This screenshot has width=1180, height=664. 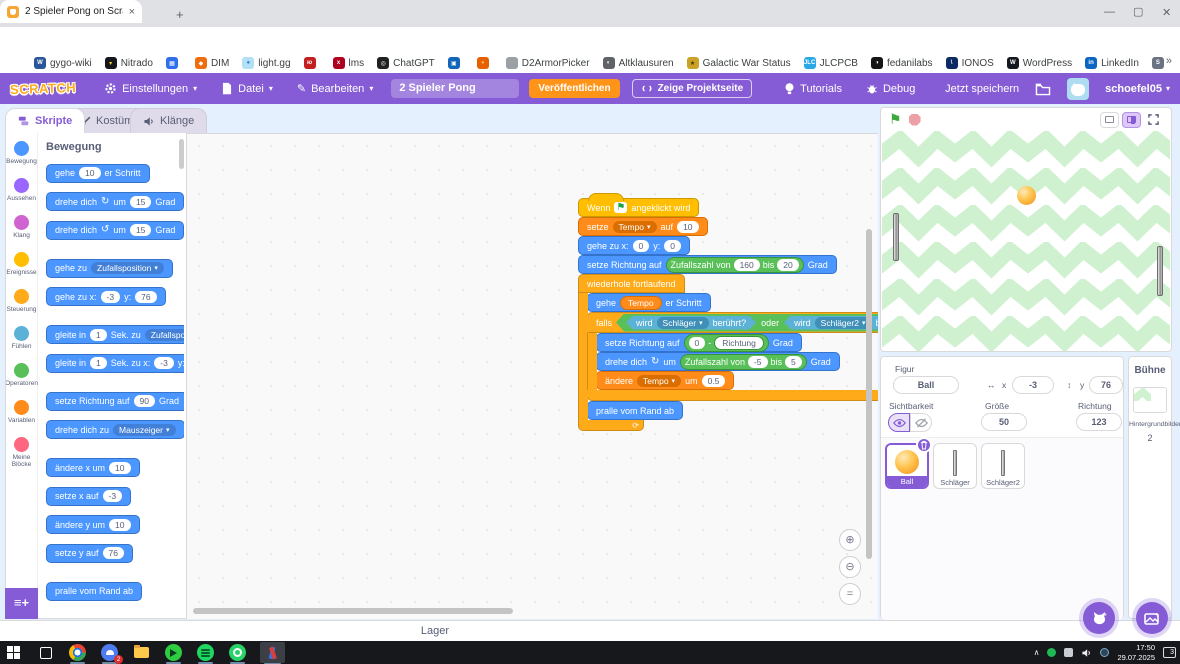 What do you see at coordinates (869, 394) in the screenshot?
I see `script-vertical-scrollbar` at bounding box center [869, 394].